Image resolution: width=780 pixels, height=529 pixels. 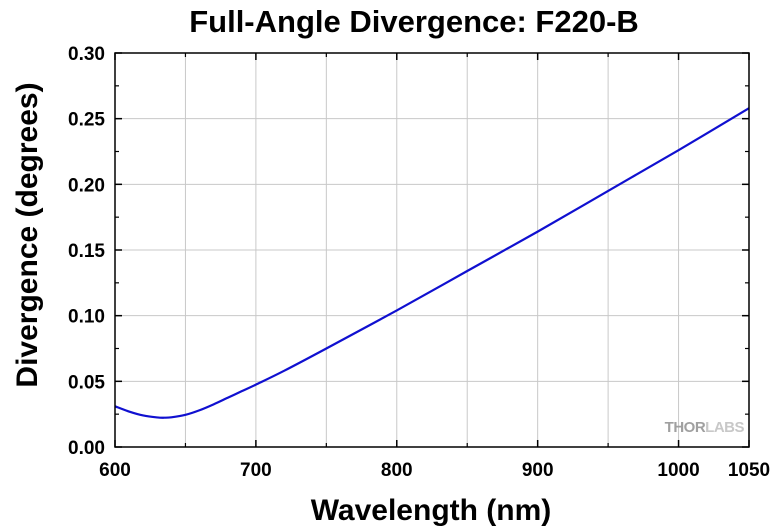 I want to click on chart-title: Full-Angle Divergence: F220-B, so click(x=414, y=21).